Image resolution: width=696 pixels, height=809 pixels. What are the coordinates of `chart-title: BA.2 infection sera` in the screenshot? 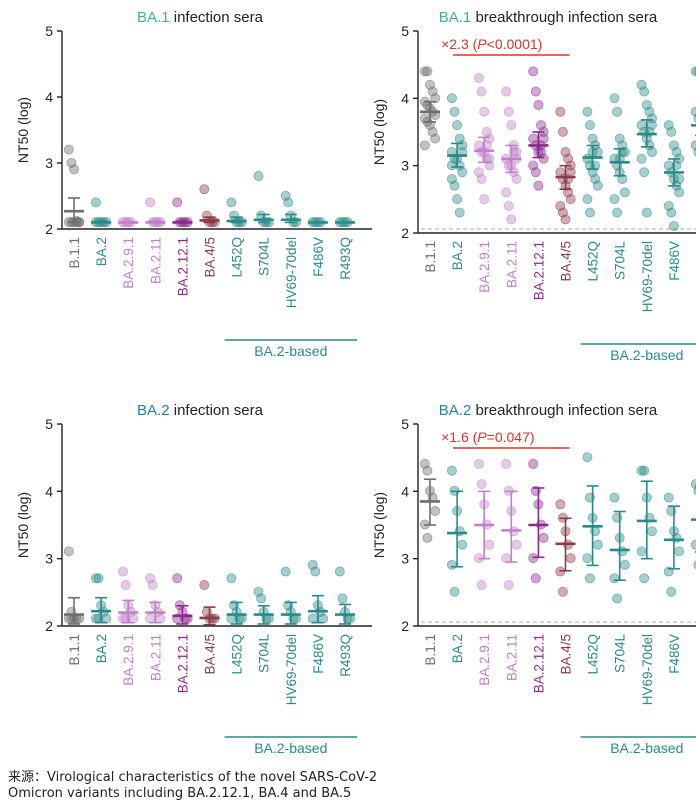 It's located at (200, 410).